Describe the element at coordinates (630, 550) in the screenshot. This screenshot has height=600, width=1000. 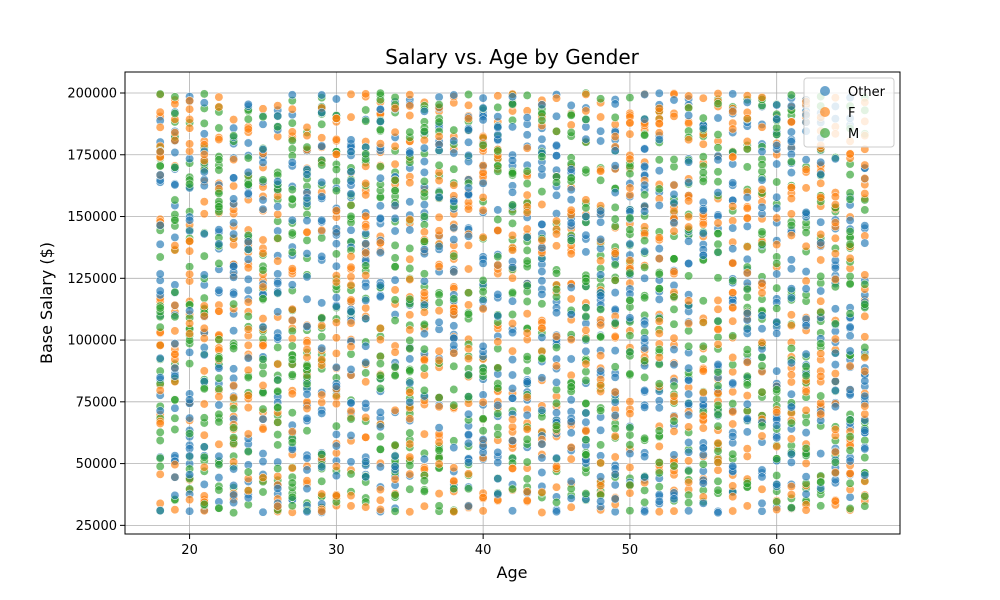
I see `x-tick-label: 50` at that location.